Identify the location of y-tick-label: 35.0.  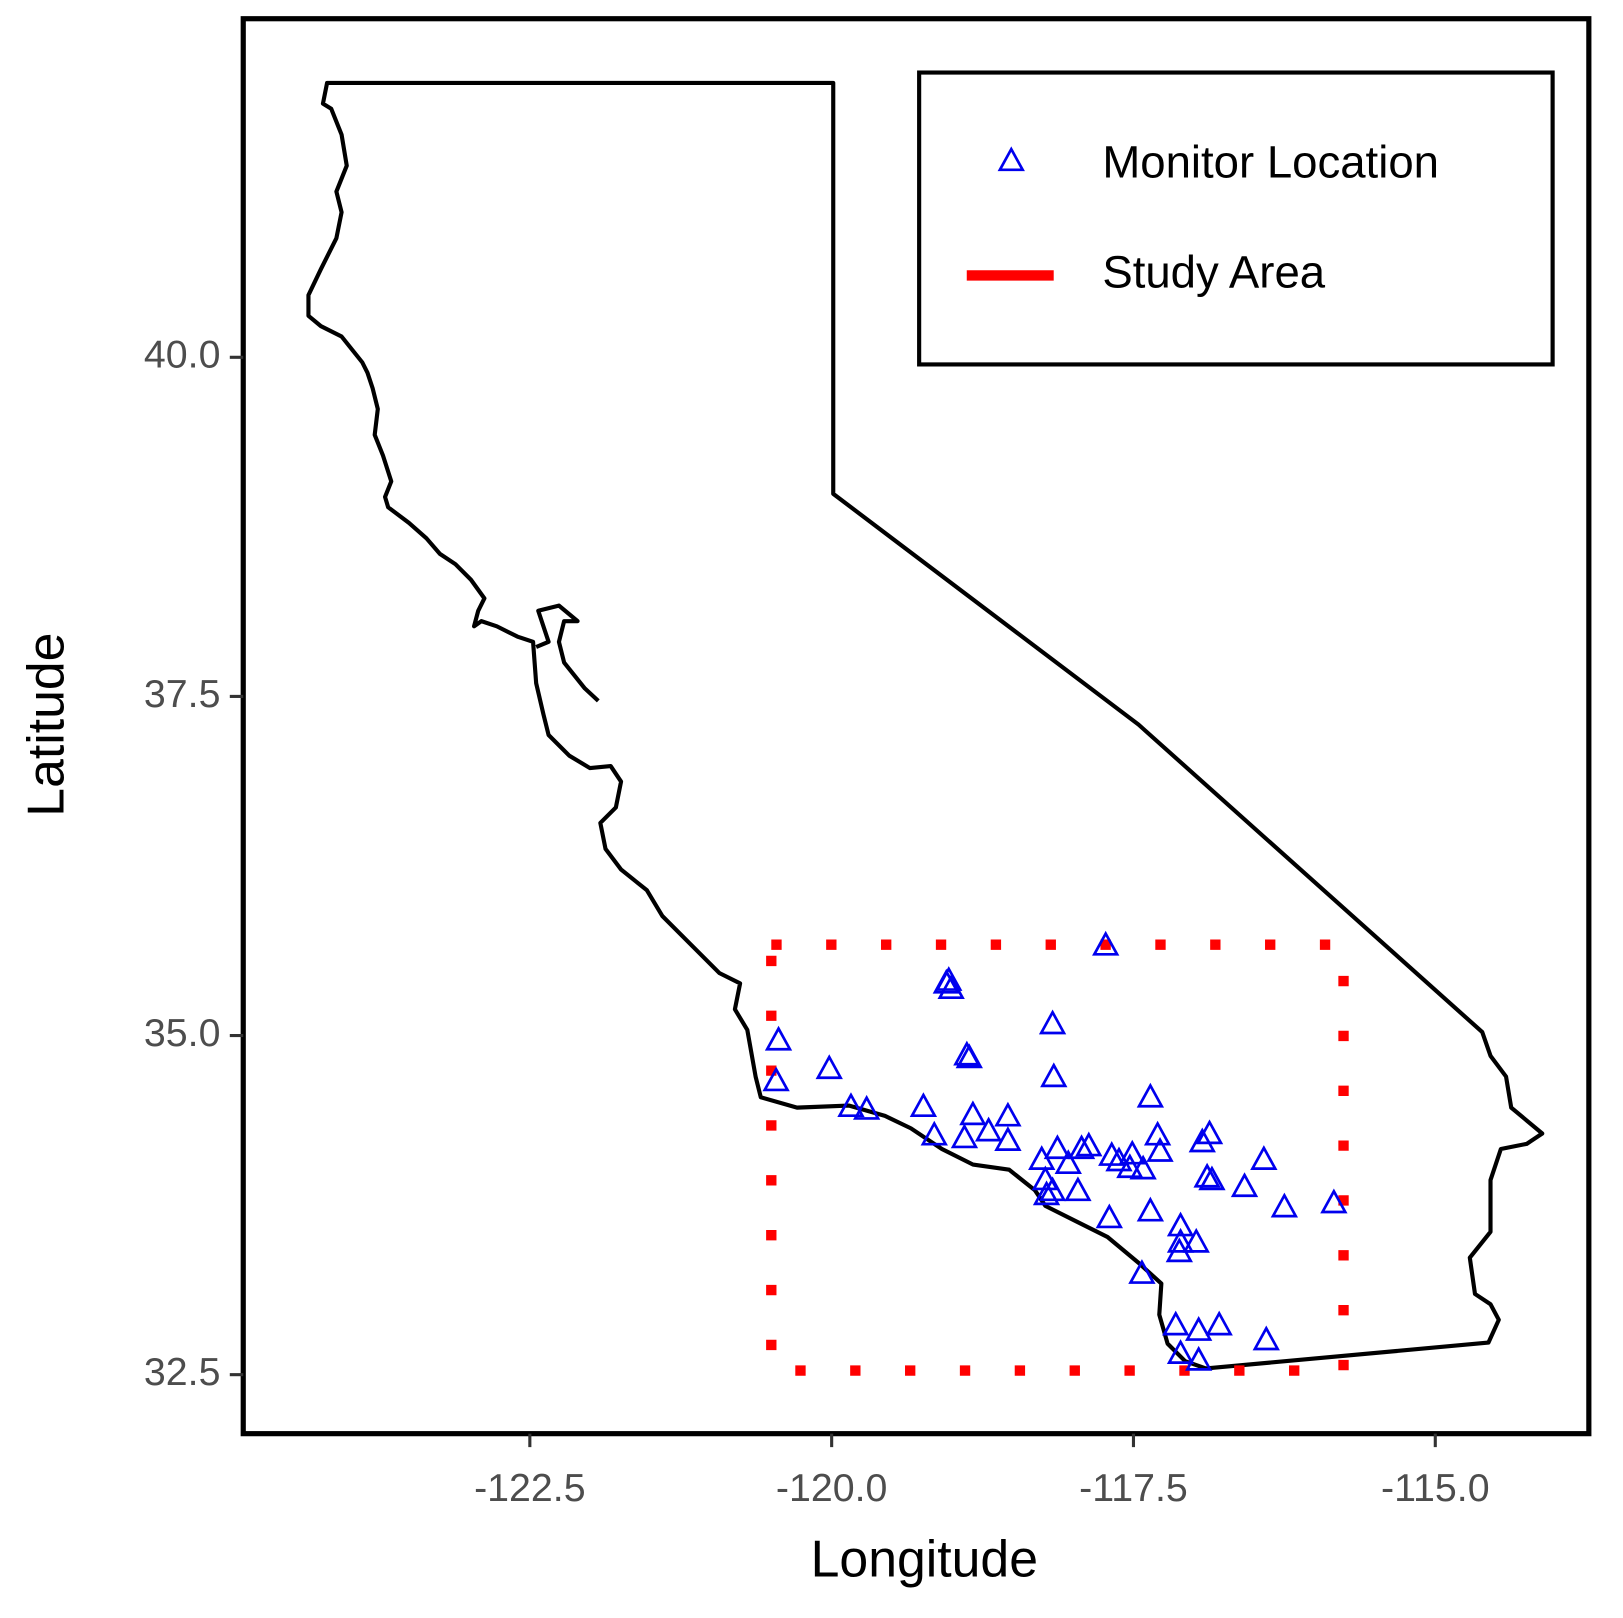
(182, 1033).